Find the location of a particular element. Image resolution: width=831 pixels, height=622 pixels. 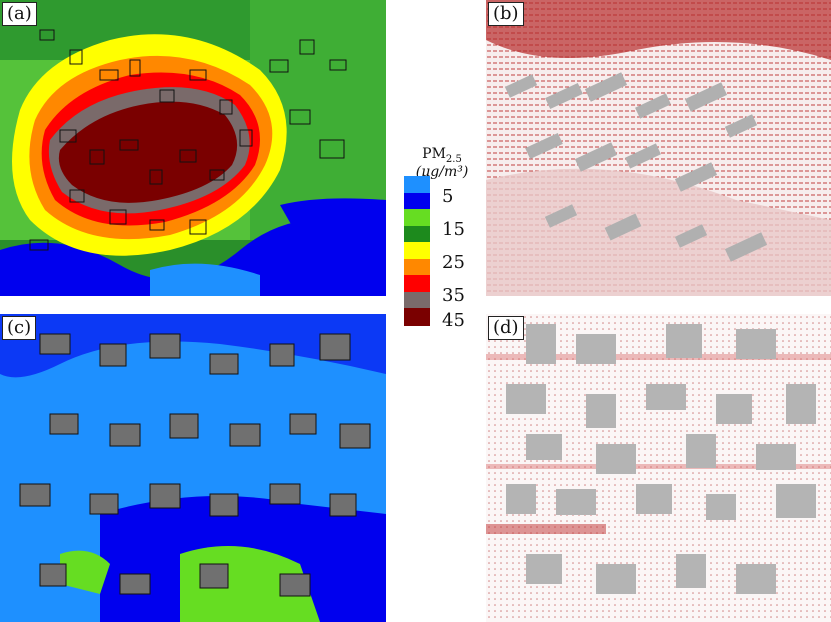

panel-a-label: (a) is located at coordinates (19, 14).